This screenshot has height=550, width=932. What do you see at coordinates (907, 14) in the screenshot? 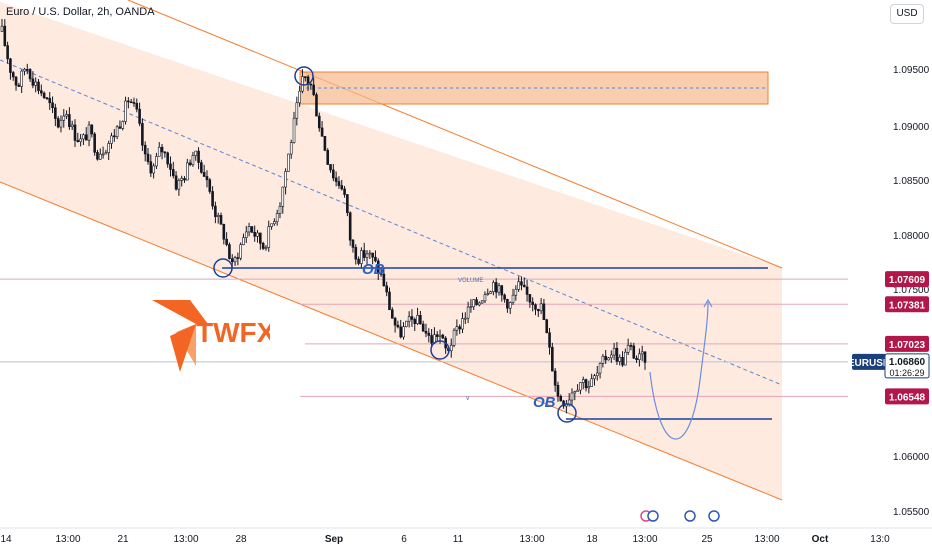
I see `currency-button: USD` at bounding box center [907, 14].